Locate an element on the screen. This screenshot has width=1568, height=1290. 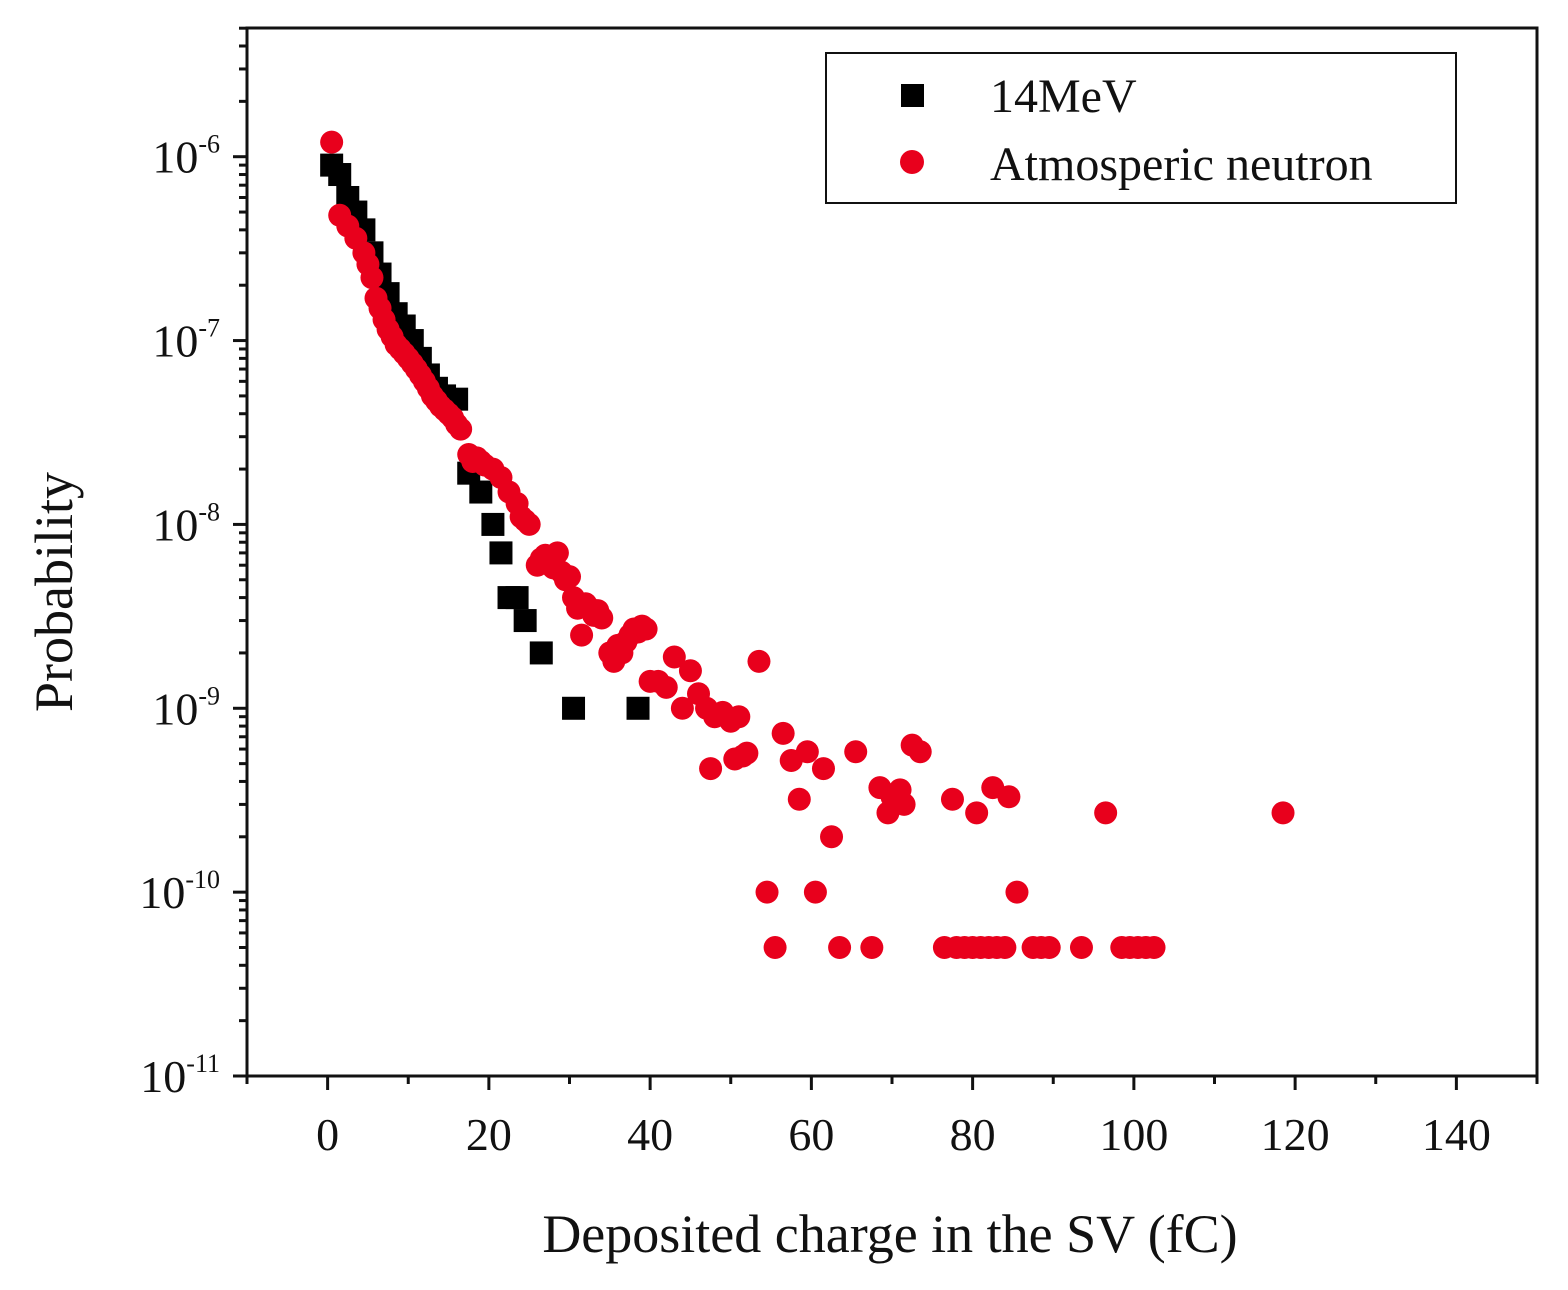
legend-label-14mev: 14MeV is located at coordinates (1063, 96).